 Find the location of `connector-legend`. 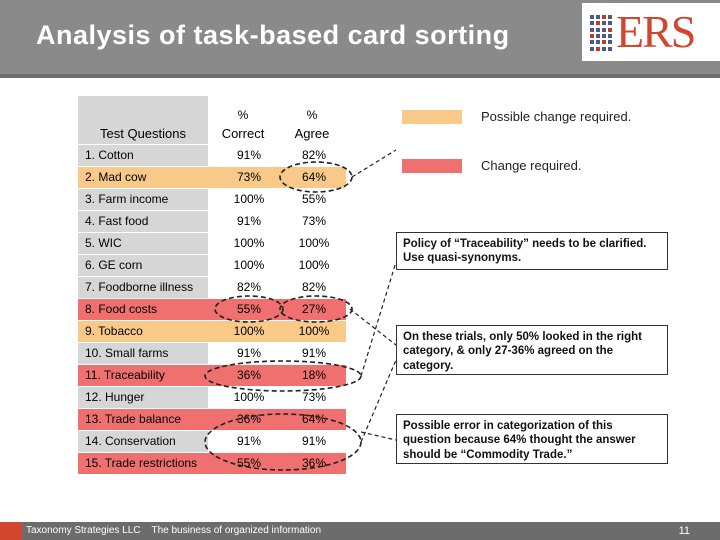

connector-legend is located at coordinates (374, 163).